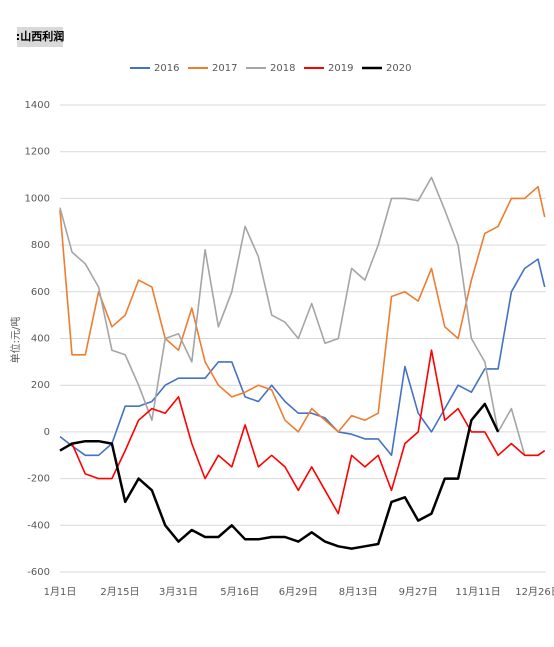 Image resolution: width=554 pixels, height=647 pixels. What do you see at coordinates (15, 340) in the screenshot?
I see `y-axis-label: 单位:元/吨` at bounding box center [15, 340].